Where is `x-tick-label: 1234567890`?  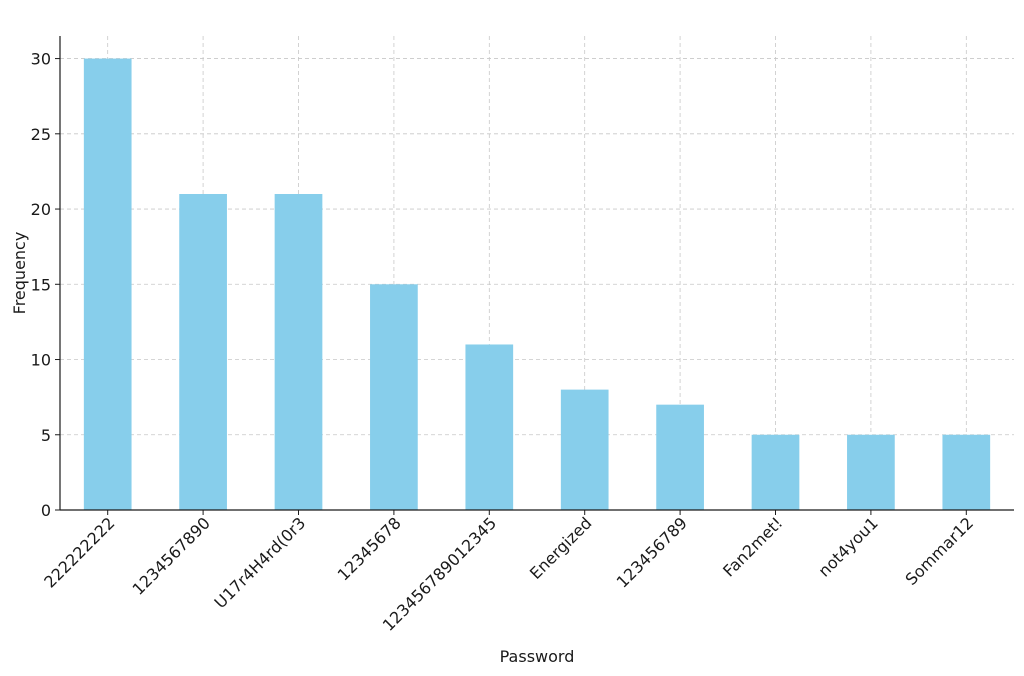
x-tick-label: 1234567890 is located at coordinates (171, 555).